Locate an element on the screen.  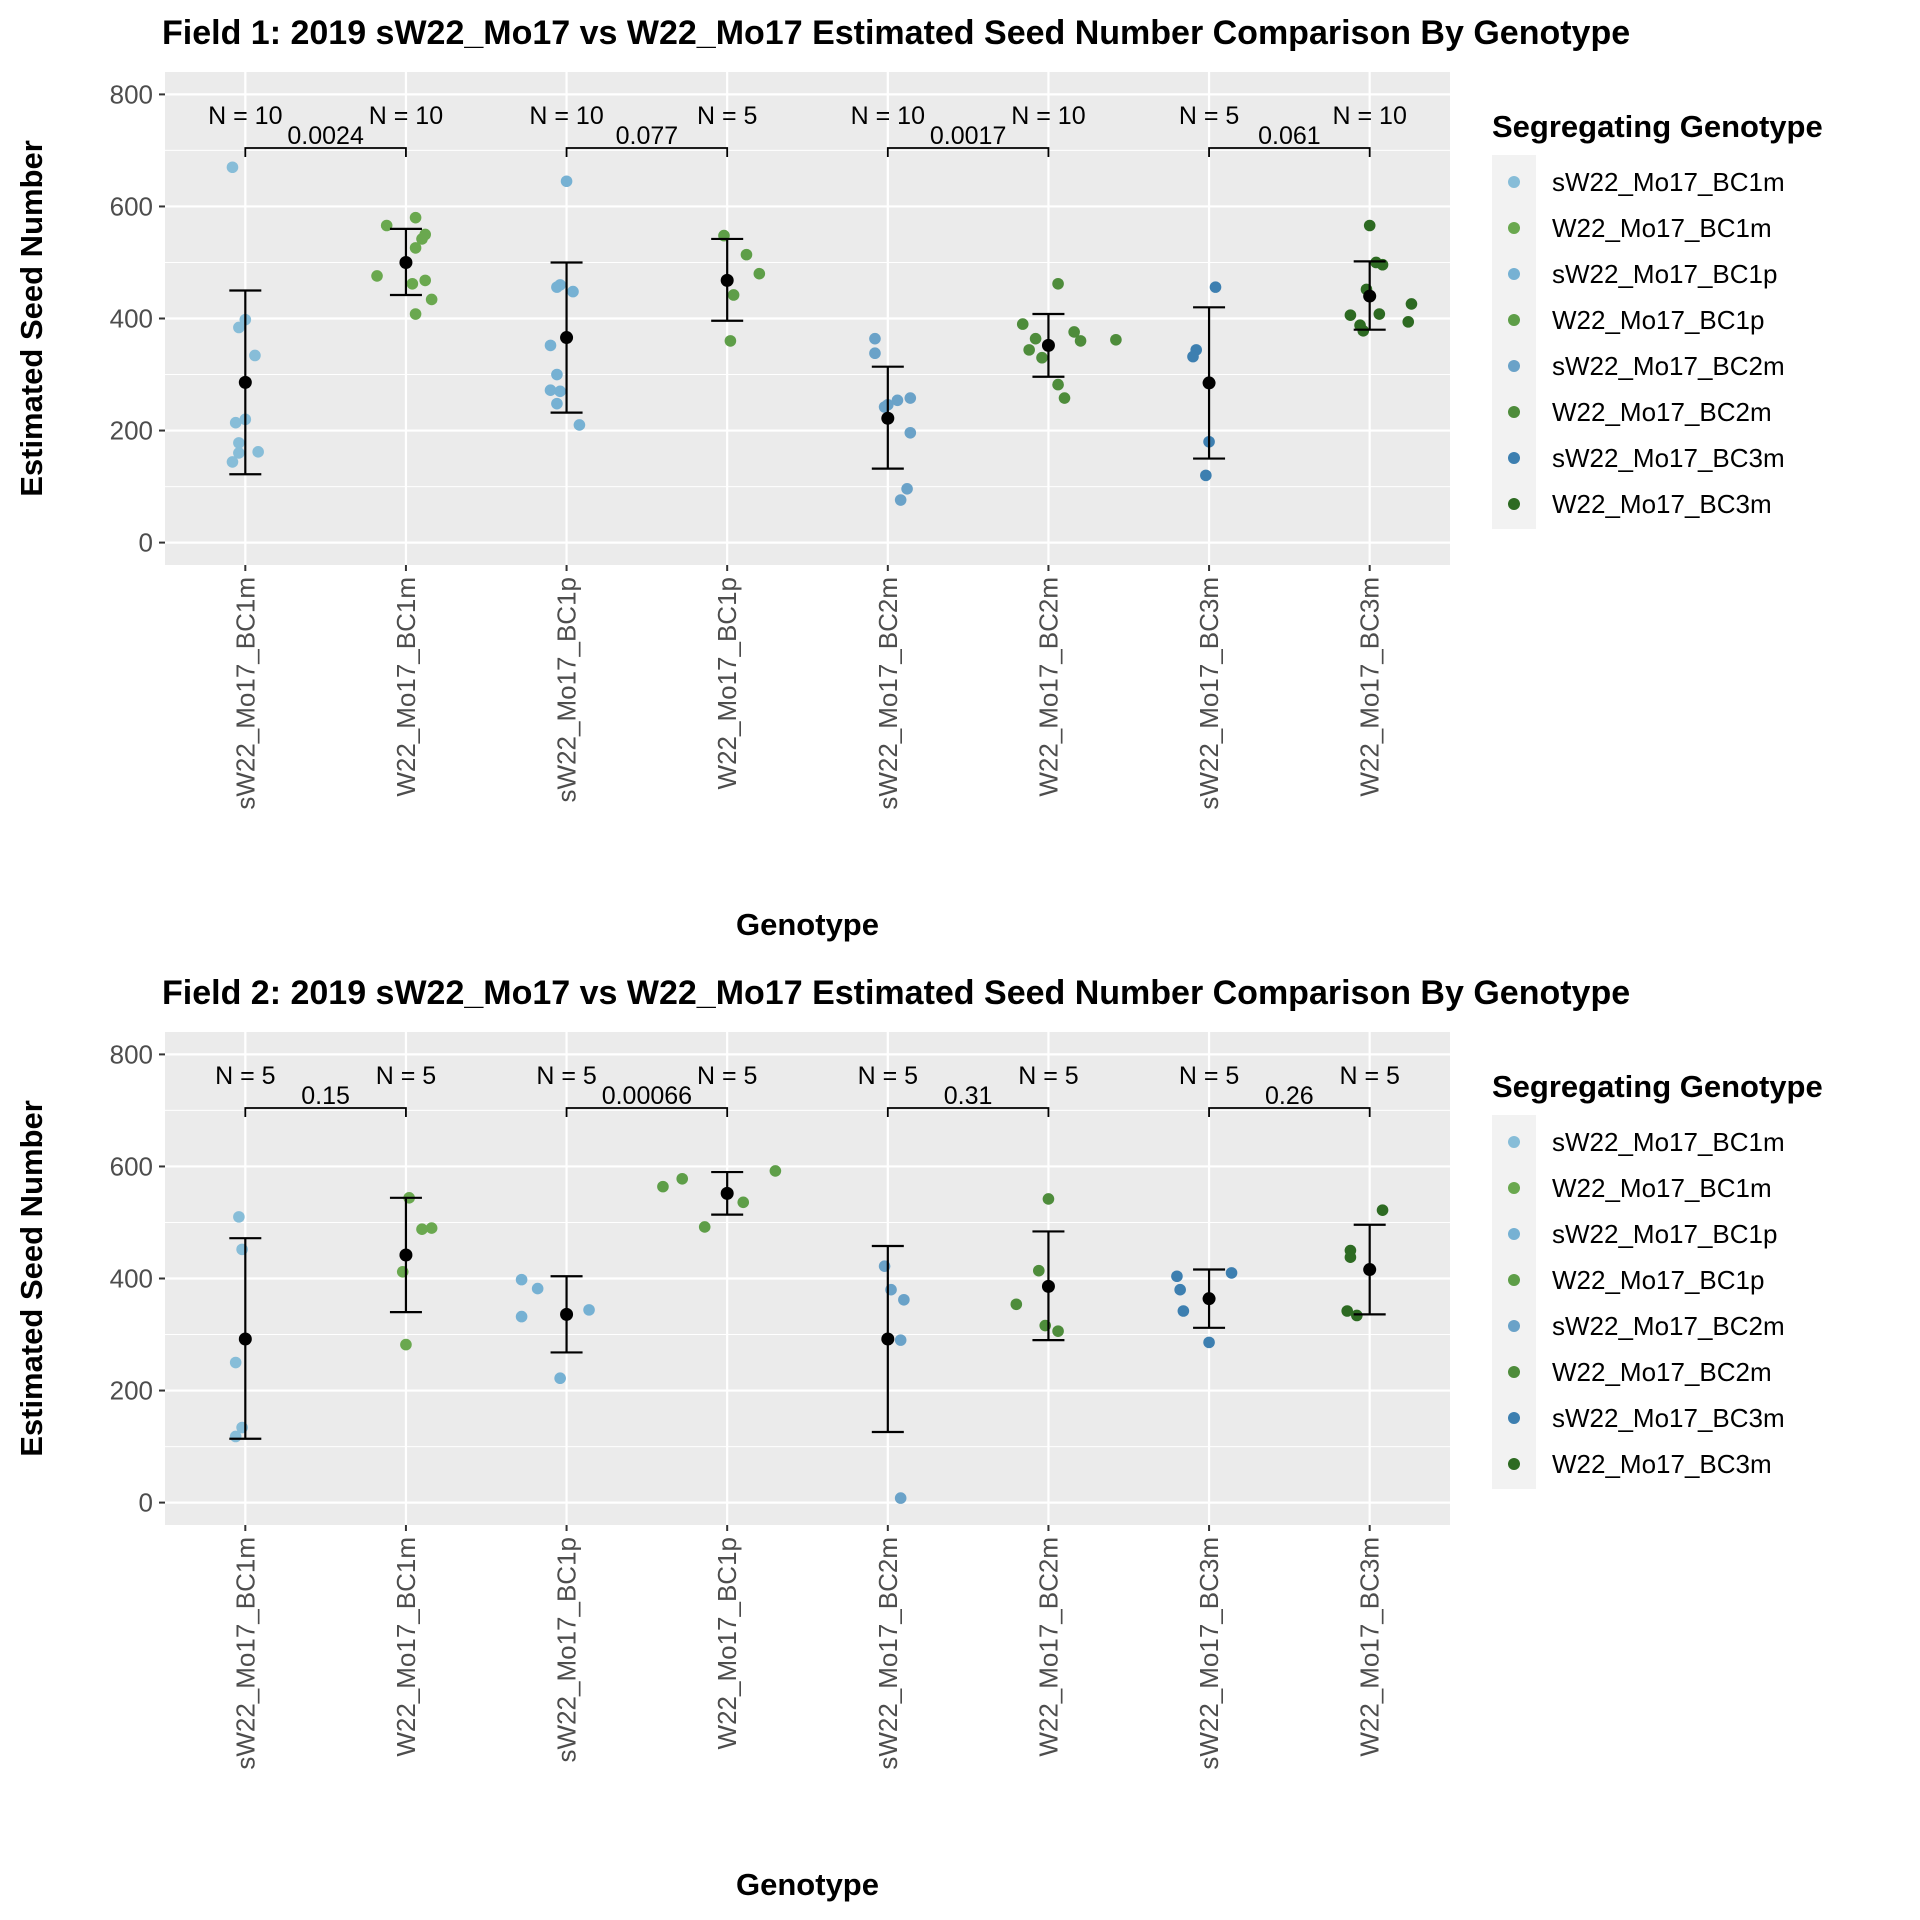
x-tick-label: W22_Mo17_BC1m is located at coordinates (406, 1647).